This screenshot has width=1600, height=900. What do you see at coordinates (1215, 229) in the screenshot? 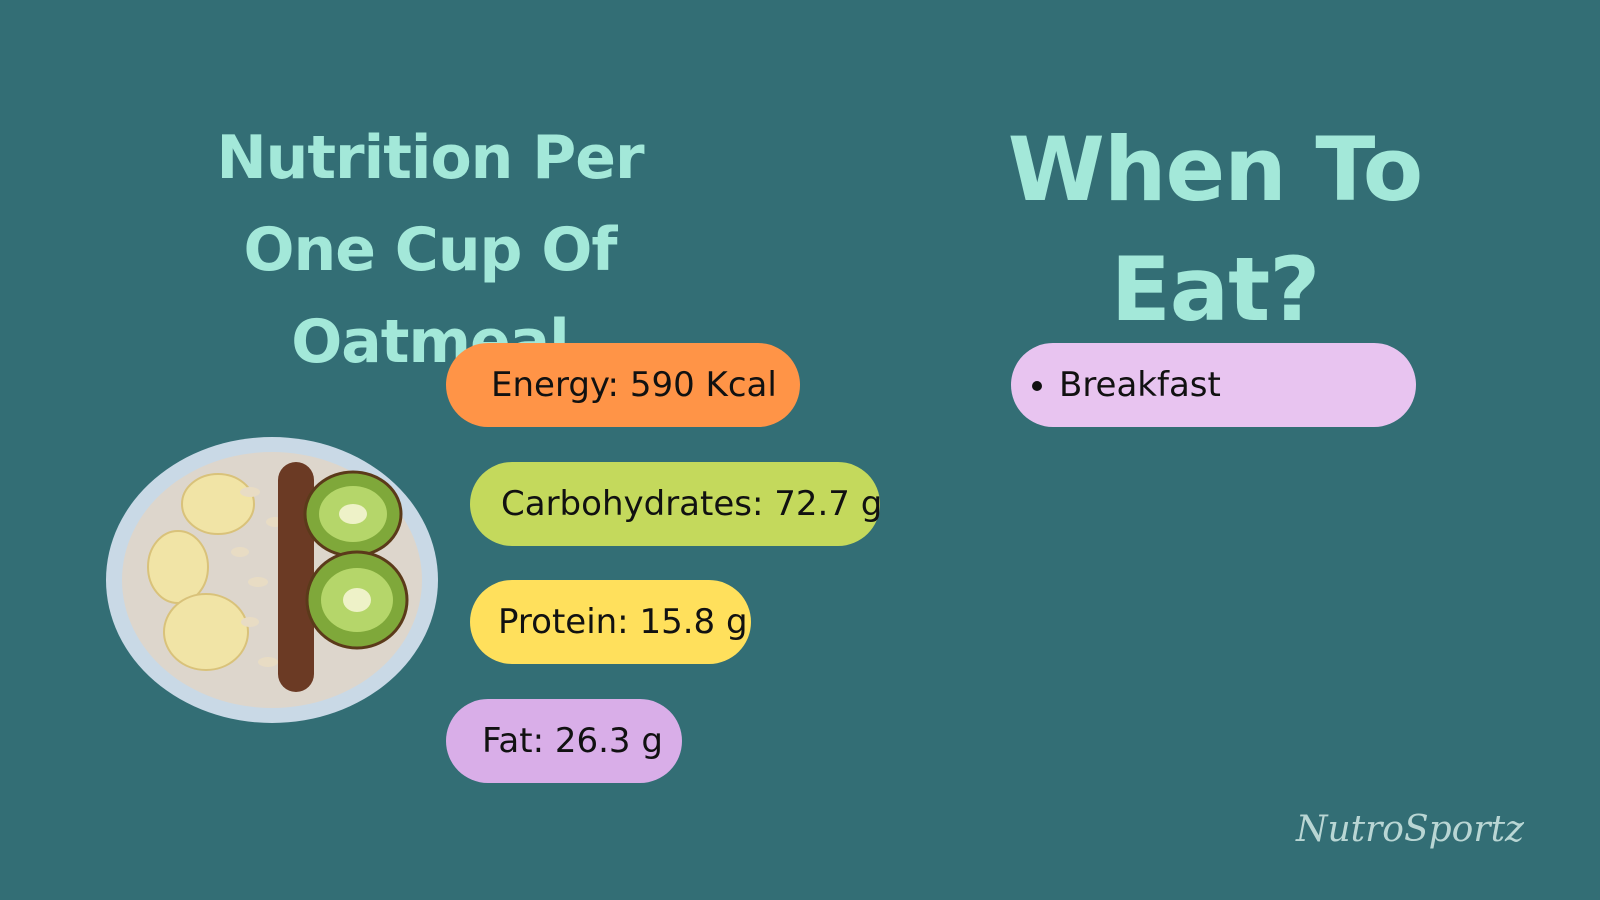
I see `when-title: When To Eat?` at bounding box center [1215, 229].